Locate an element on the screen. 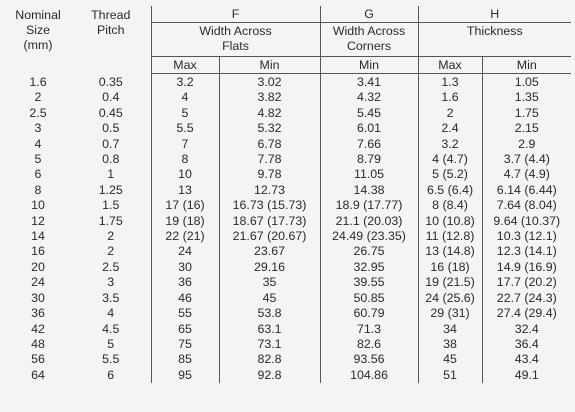  table-row: 8 1.25 13 12.73 14.38 6.5 (6.4) 6.14 (6.44) is located at coordinates (288, 190).